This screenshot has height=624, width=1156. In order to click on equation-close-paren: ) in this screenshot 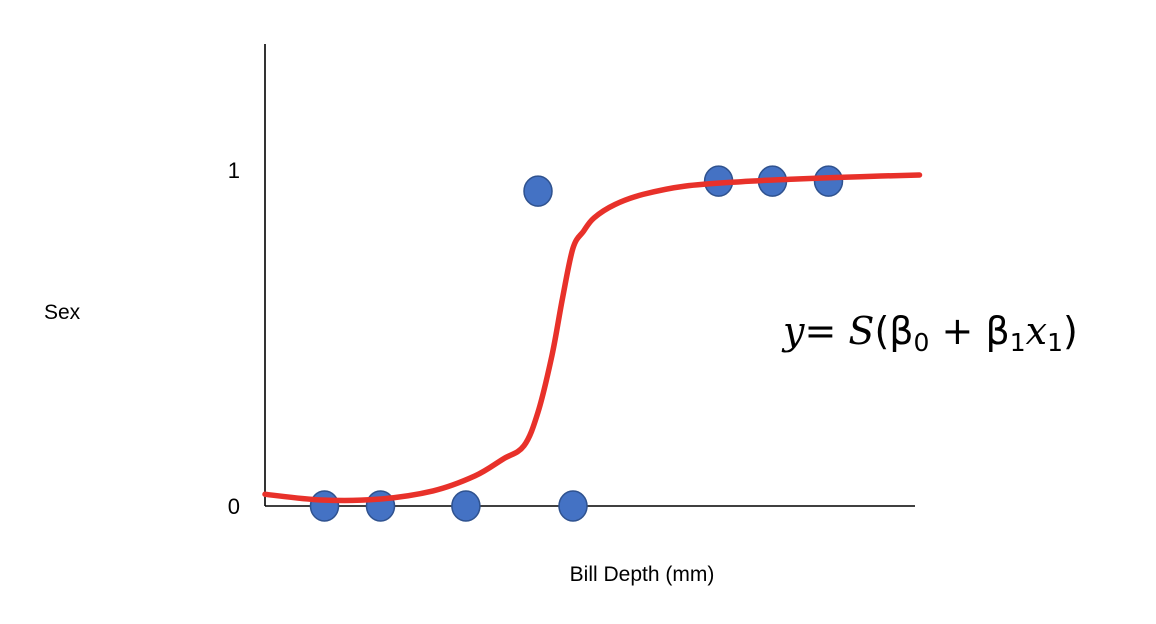, I will do `click(1070, 331)`.